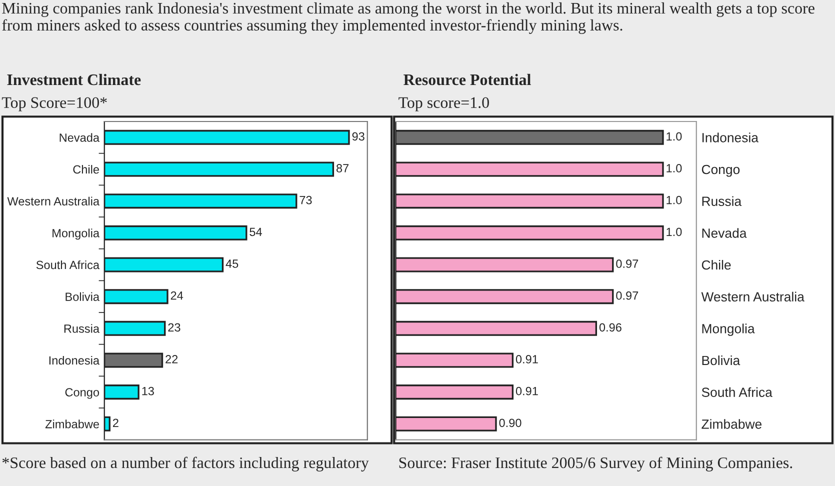 Image resolution: width=835 pixels, height=486 pixels. Describe the element at coordinates (595, 464) in the screenshot. I see `source-note: Source: Fraser Institute 2005/6 Survey of Mining Companies.` at that location.